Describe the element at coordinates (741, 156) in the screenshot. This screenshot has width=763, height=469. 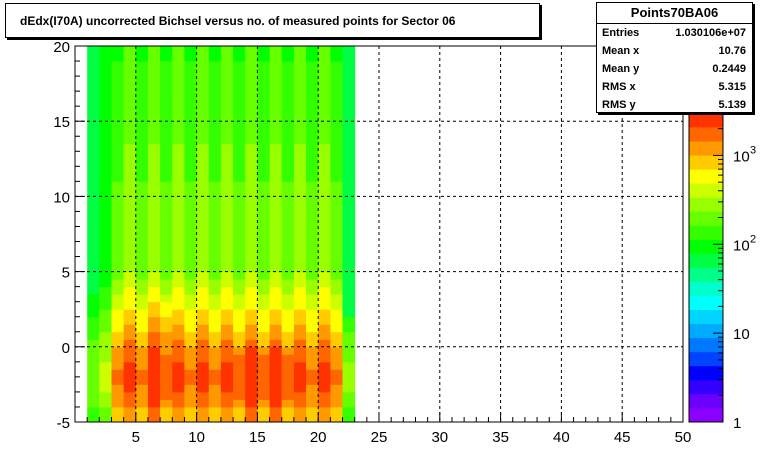
I see `z-tick-label: 10` at that location.